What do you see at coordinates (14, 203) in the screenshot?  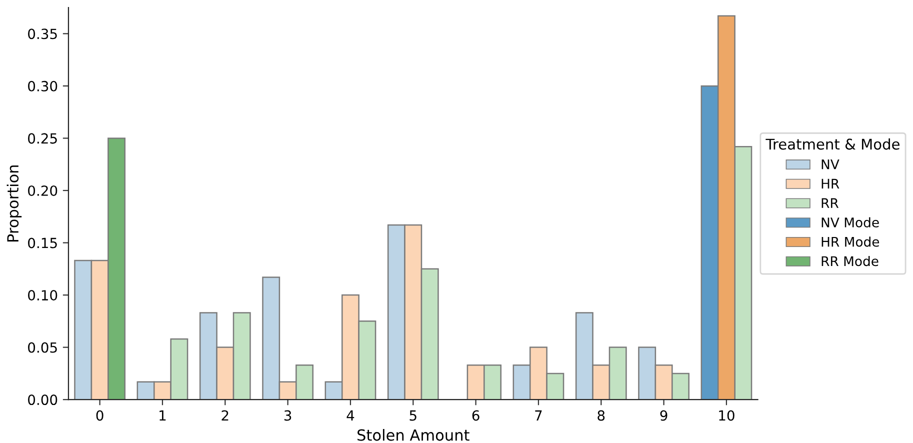 I see `y-axis-title: Proportion` at bounding box center [14, 203].